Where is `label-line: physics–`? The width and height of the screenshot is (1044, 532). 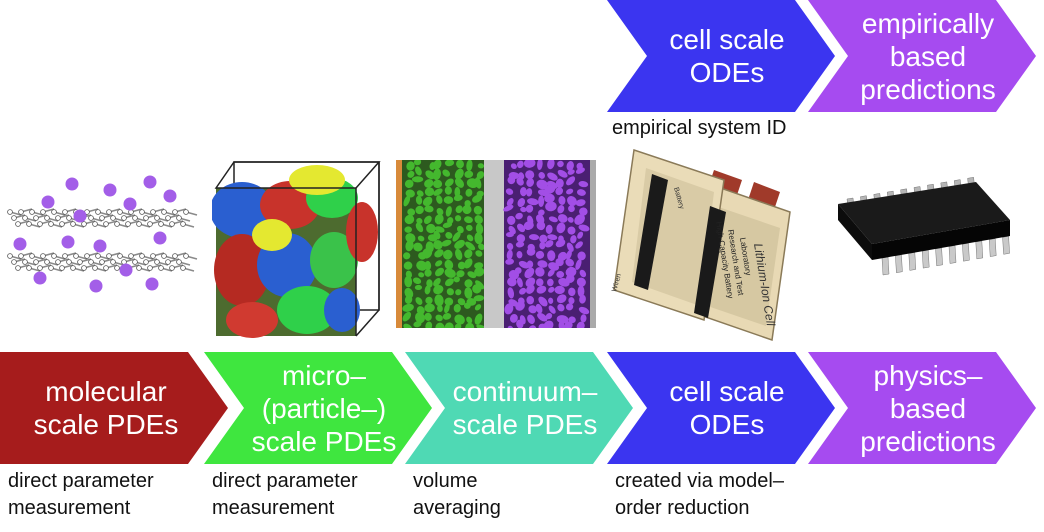 label-line: physics– is located at coordinates (928, 375).